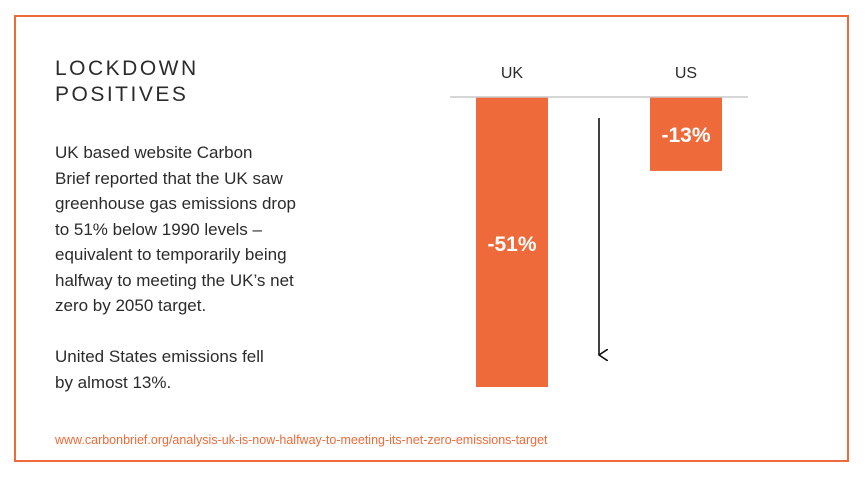 This screenshot has width=867, height=479. Describe the element at coordinates (171, 254) in the screenshot. I see `paragraph-line: equivalent to temporarily being` at that location.